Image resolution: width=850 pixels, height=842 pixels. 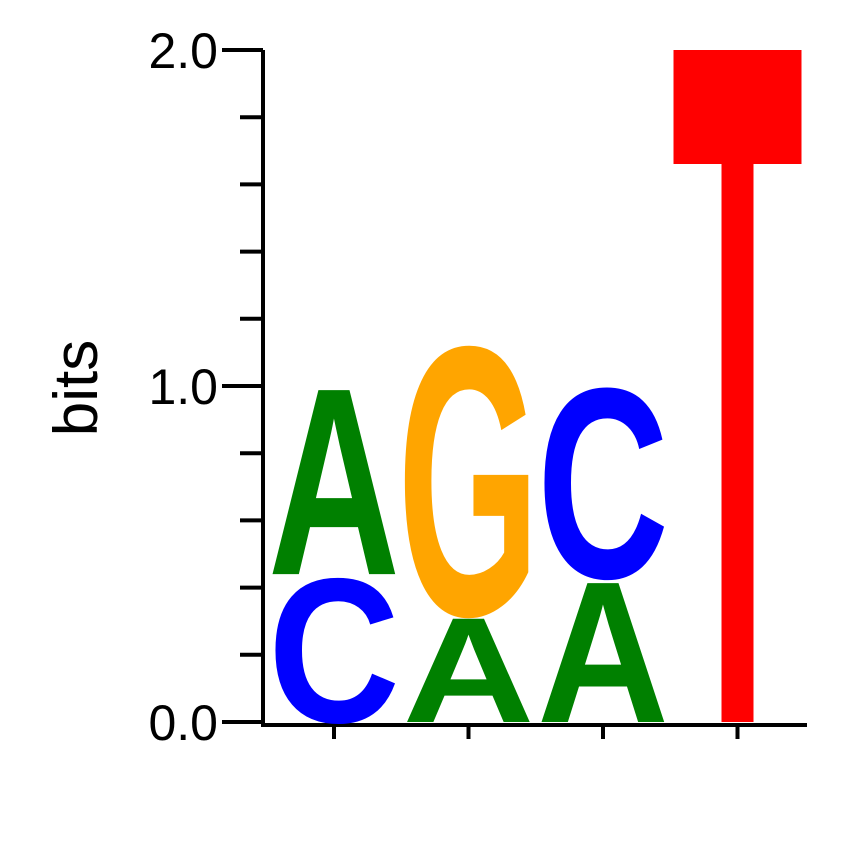 I want to click on letter-t, so click(x=737, y=386).